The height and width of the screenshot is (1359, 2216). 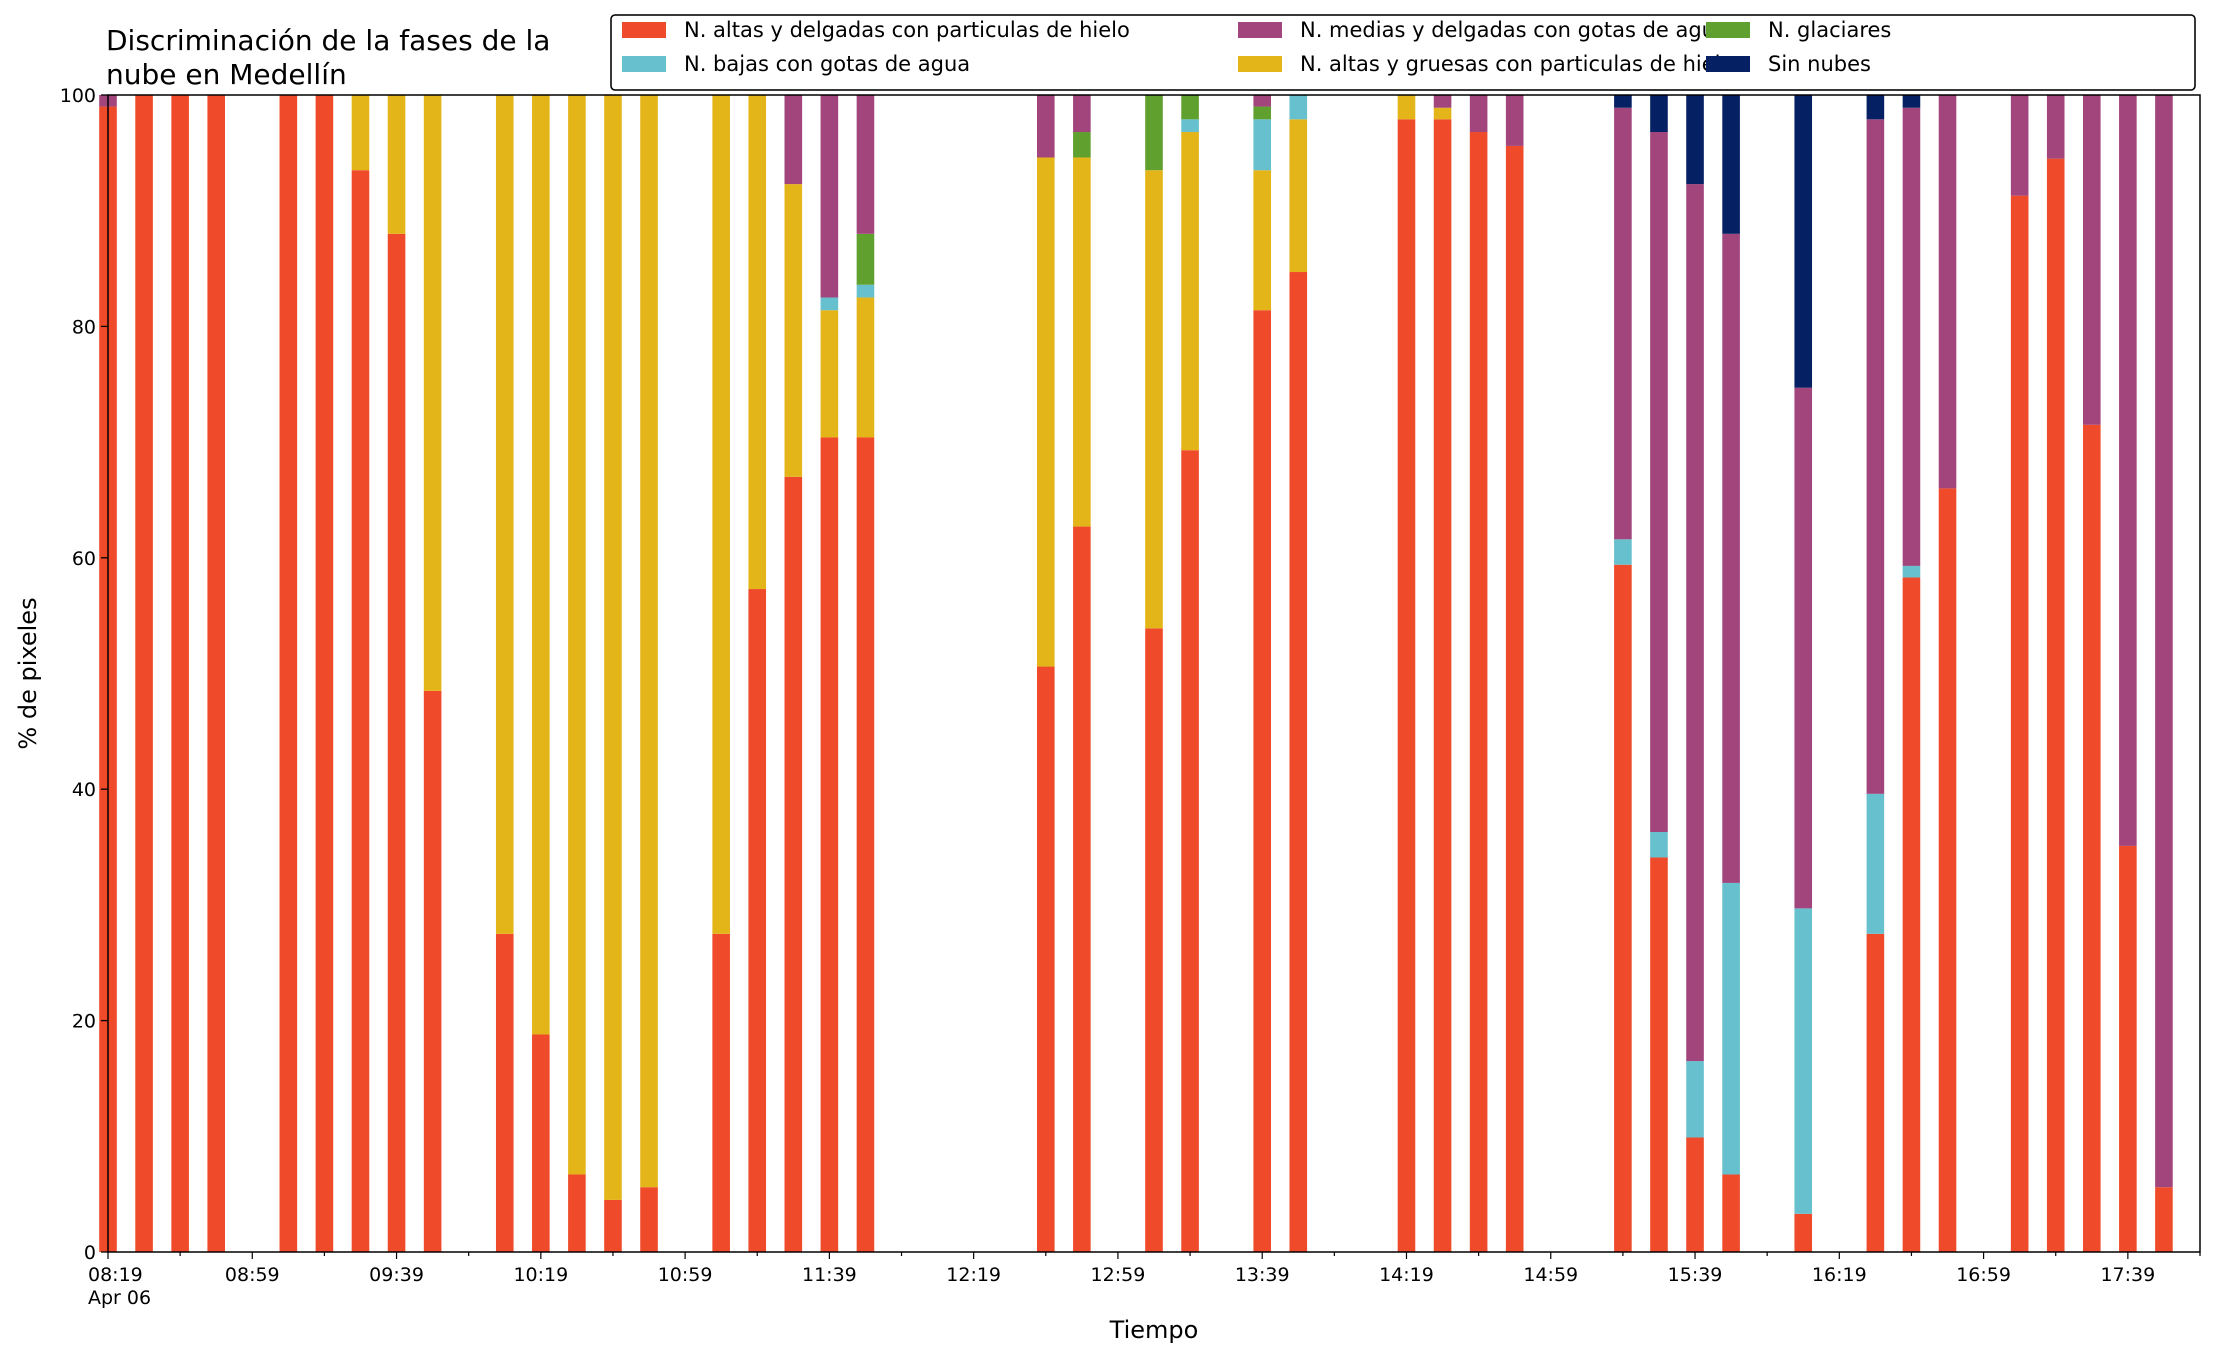 I want to click on y-axis-title: % de pixeles, so click(x=28, y=673).